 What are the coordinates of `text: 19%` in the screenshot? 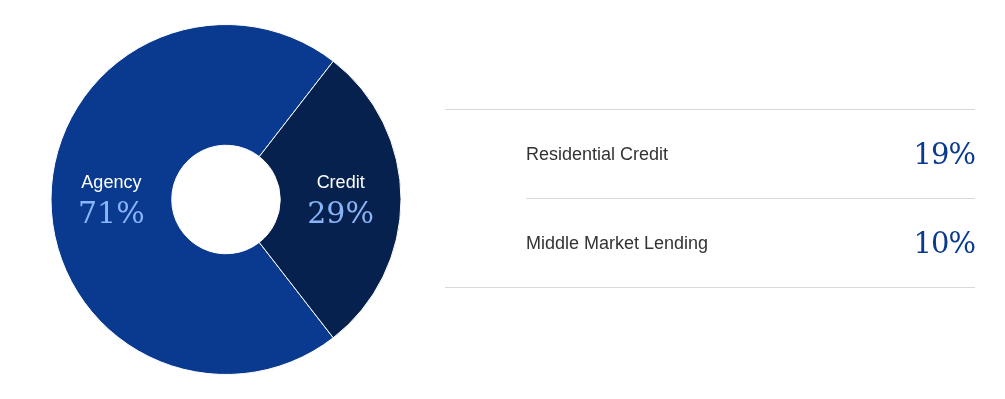 It's located at (944, 154).